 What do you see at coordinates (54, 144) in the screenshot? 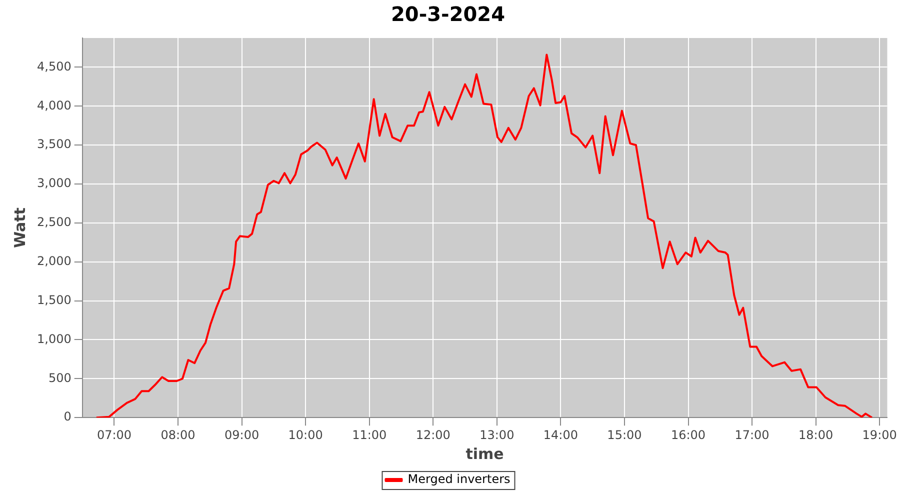
I see `y-tick-label: 3,500` at bounding box center [54, 144].